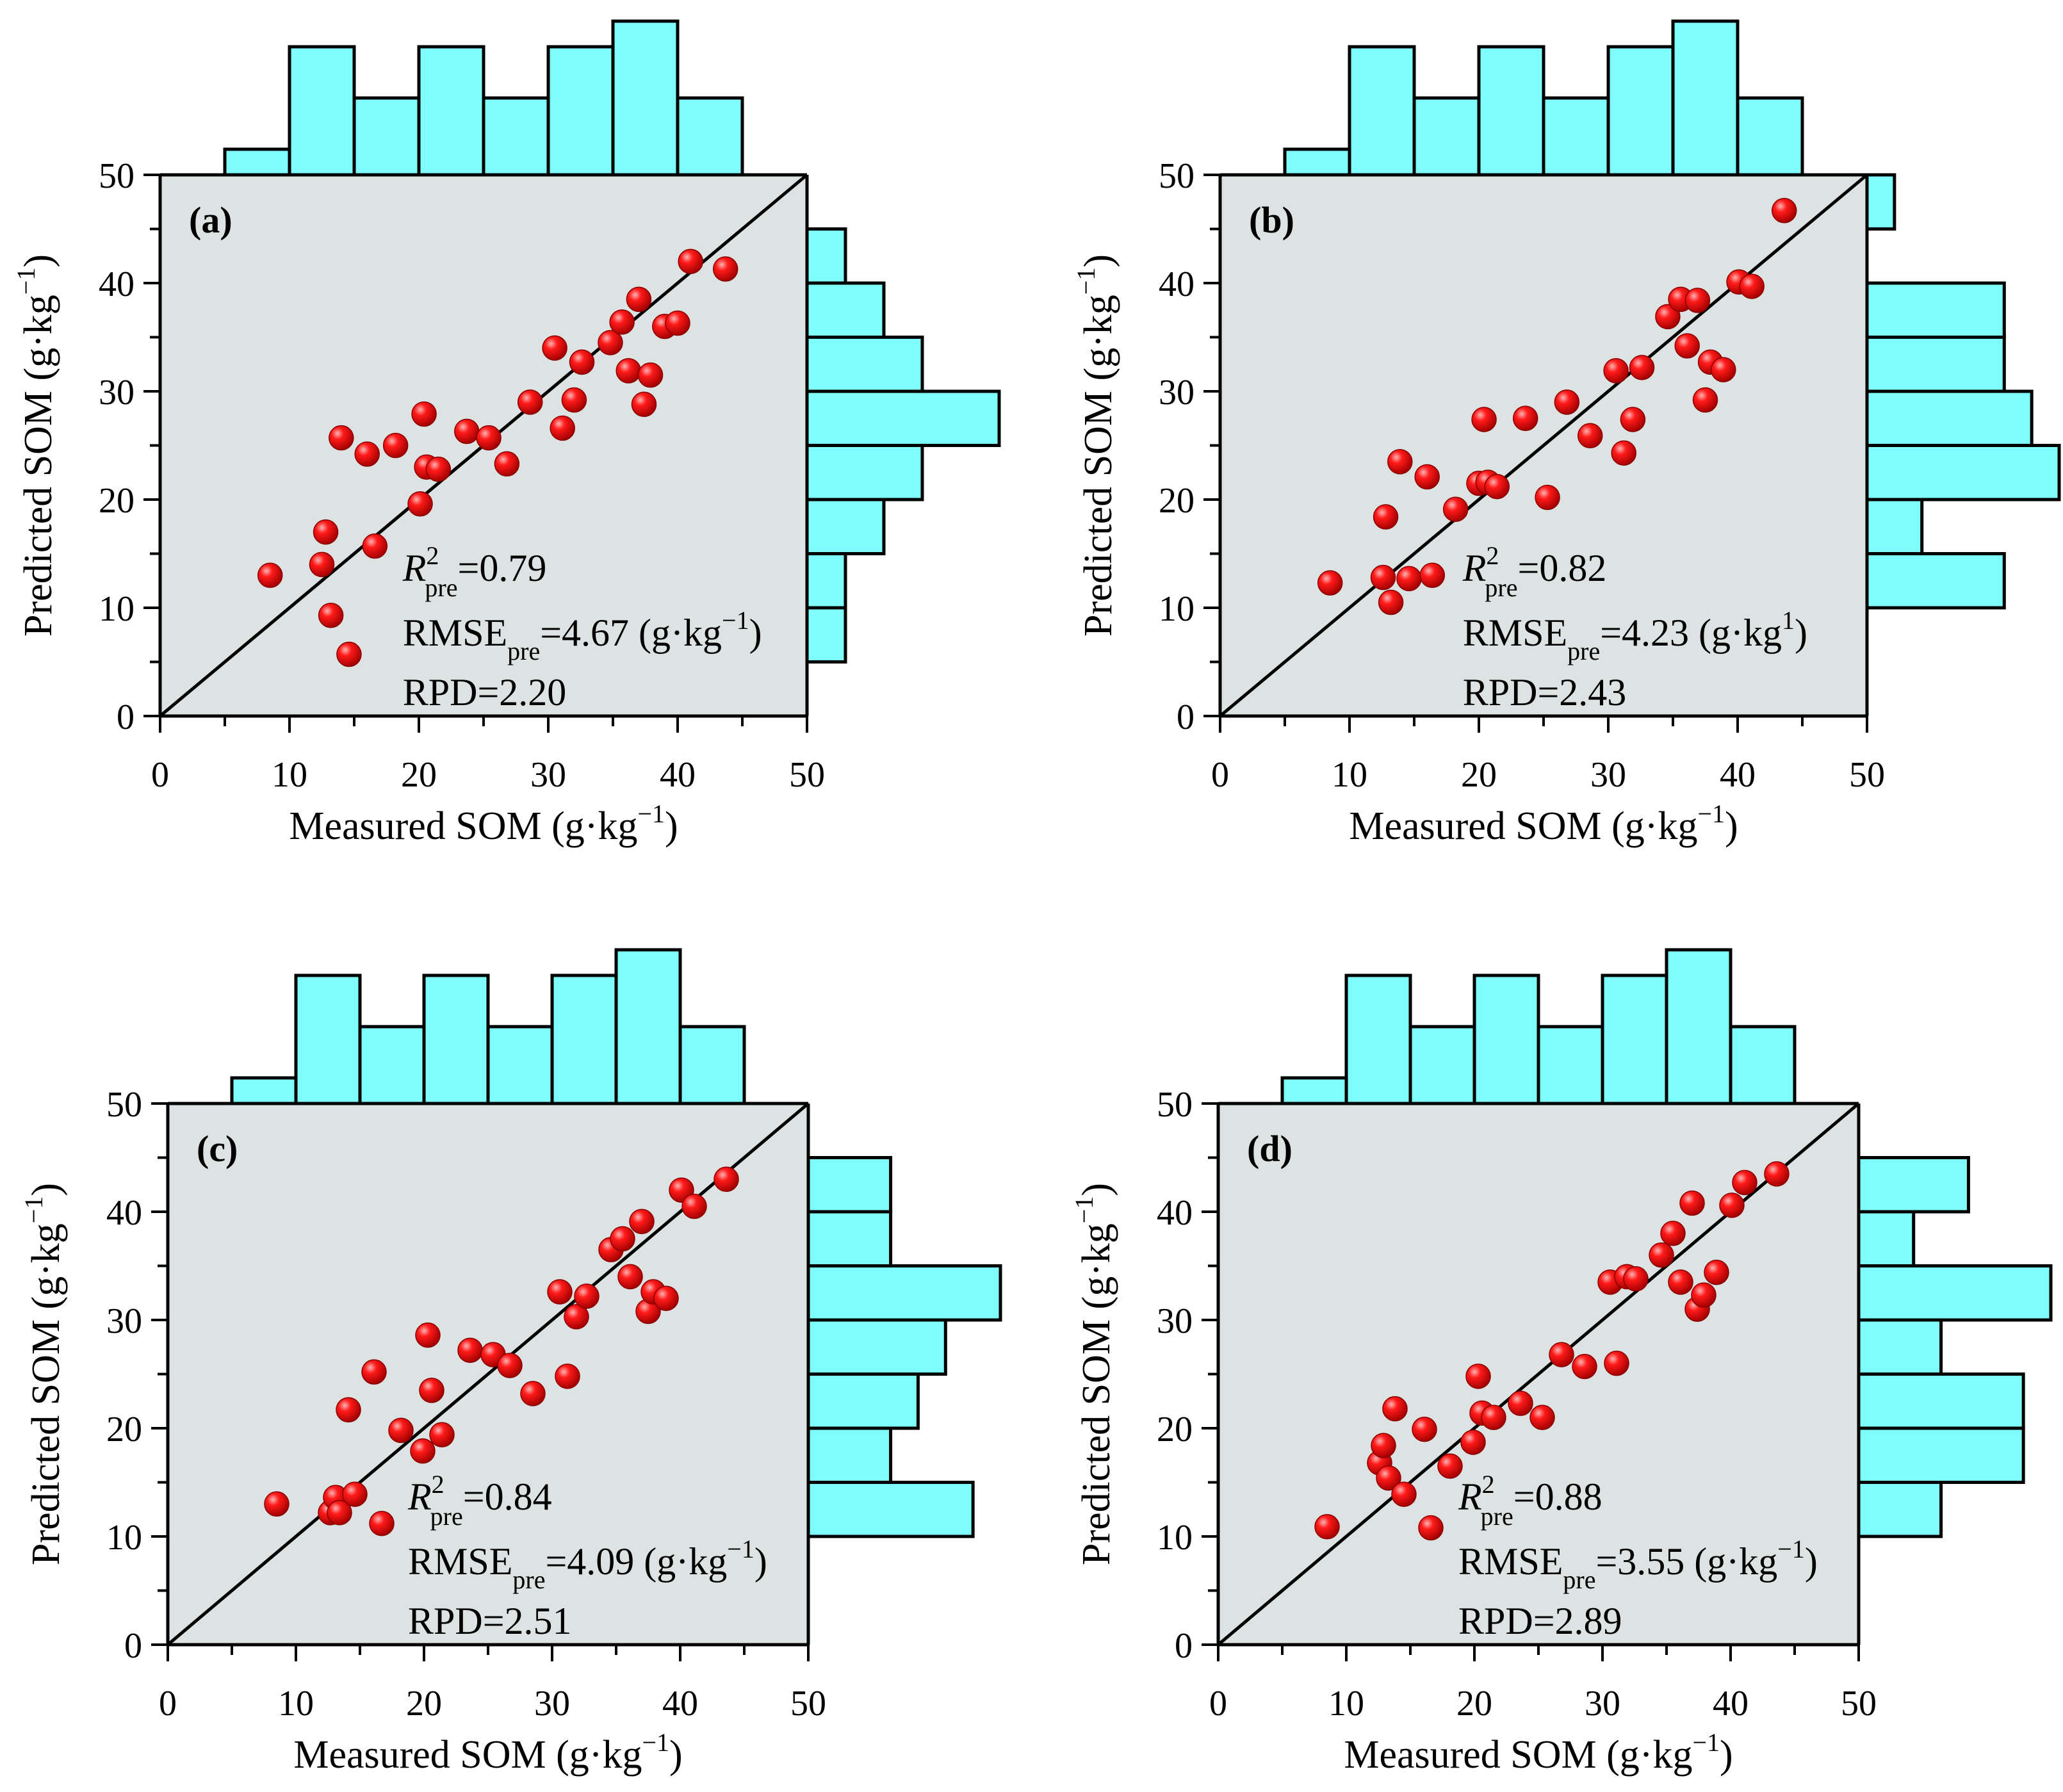 Image resolution: width=2063 pixels, height=1792 pixels. Describe the element at coordinates (808, 1703) in the screenshot. I see `x-tick-label: 50` at that location.